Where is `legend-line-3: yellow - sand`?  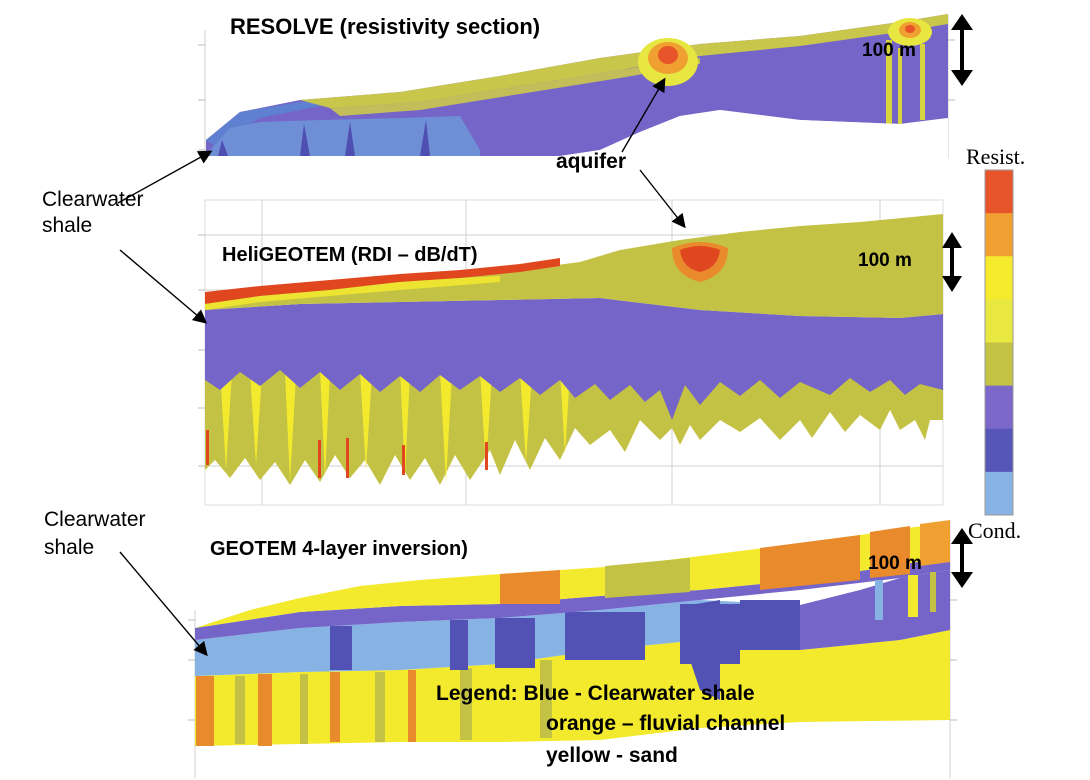
legend-line-3: yellow - sand is located at coordinates (612, 755).